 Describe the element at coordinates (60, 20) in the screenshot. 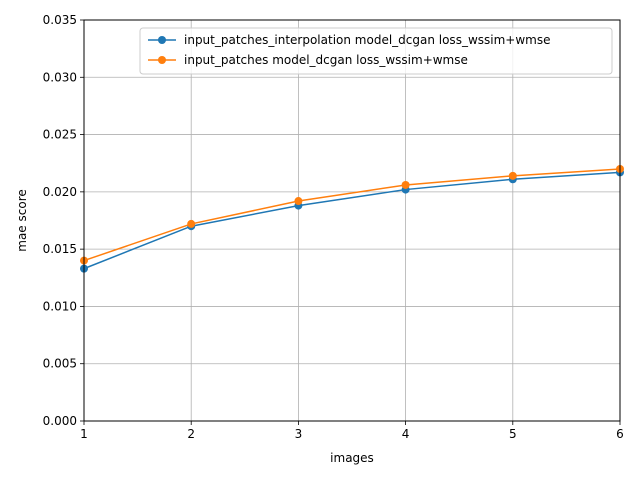

I see `y-tick-label: 0.035` at that location.